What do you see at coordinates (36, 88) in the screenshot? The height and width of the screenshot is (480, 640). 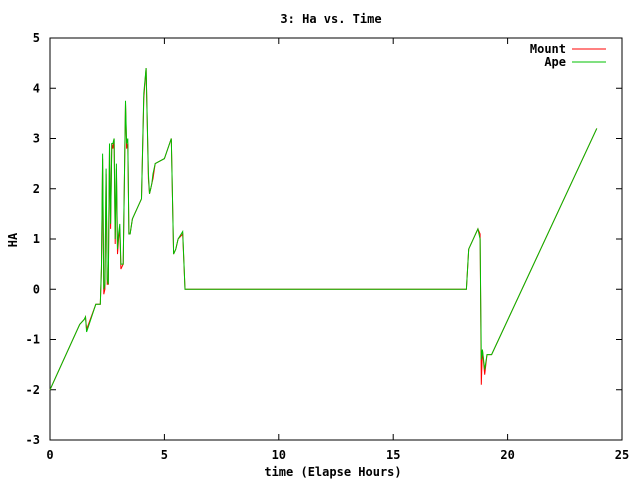 I see `y-tick-label: 4` at bounding box center [36, 88].